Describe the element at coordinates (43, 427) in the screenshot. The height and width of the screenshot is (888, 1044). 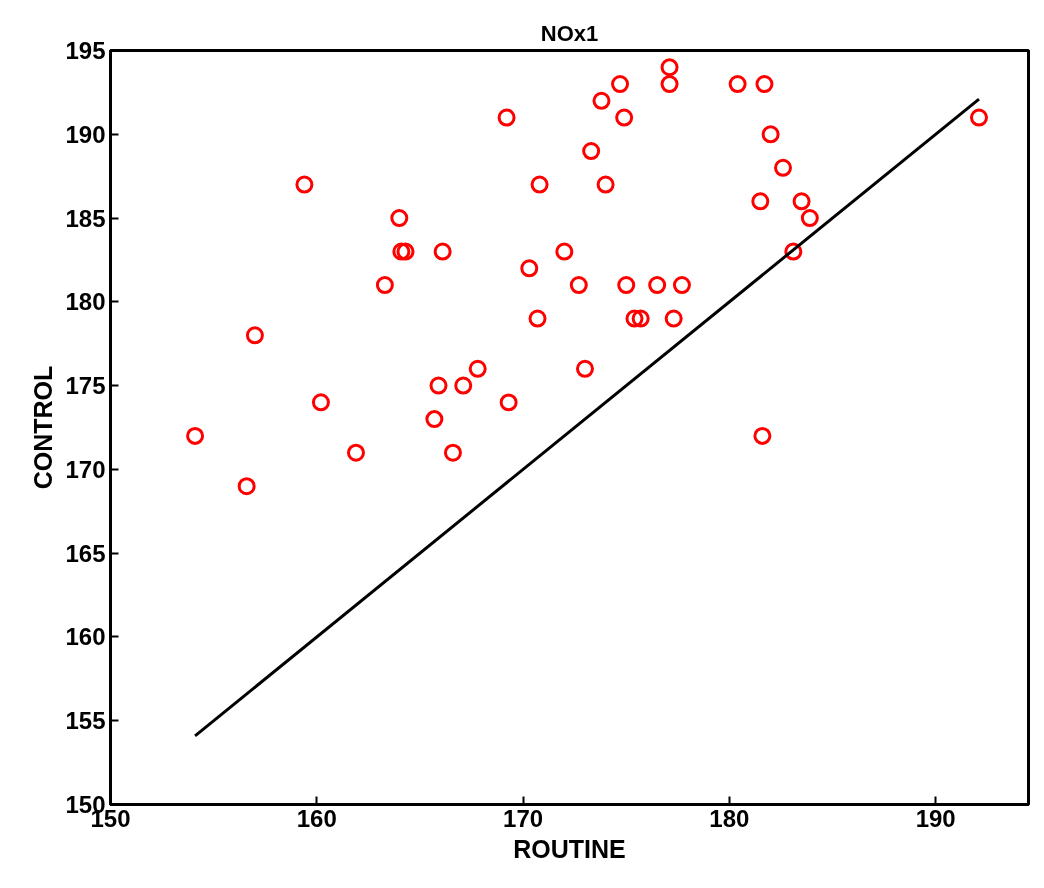
I see `y-axis-title: CONTROL` at that location.